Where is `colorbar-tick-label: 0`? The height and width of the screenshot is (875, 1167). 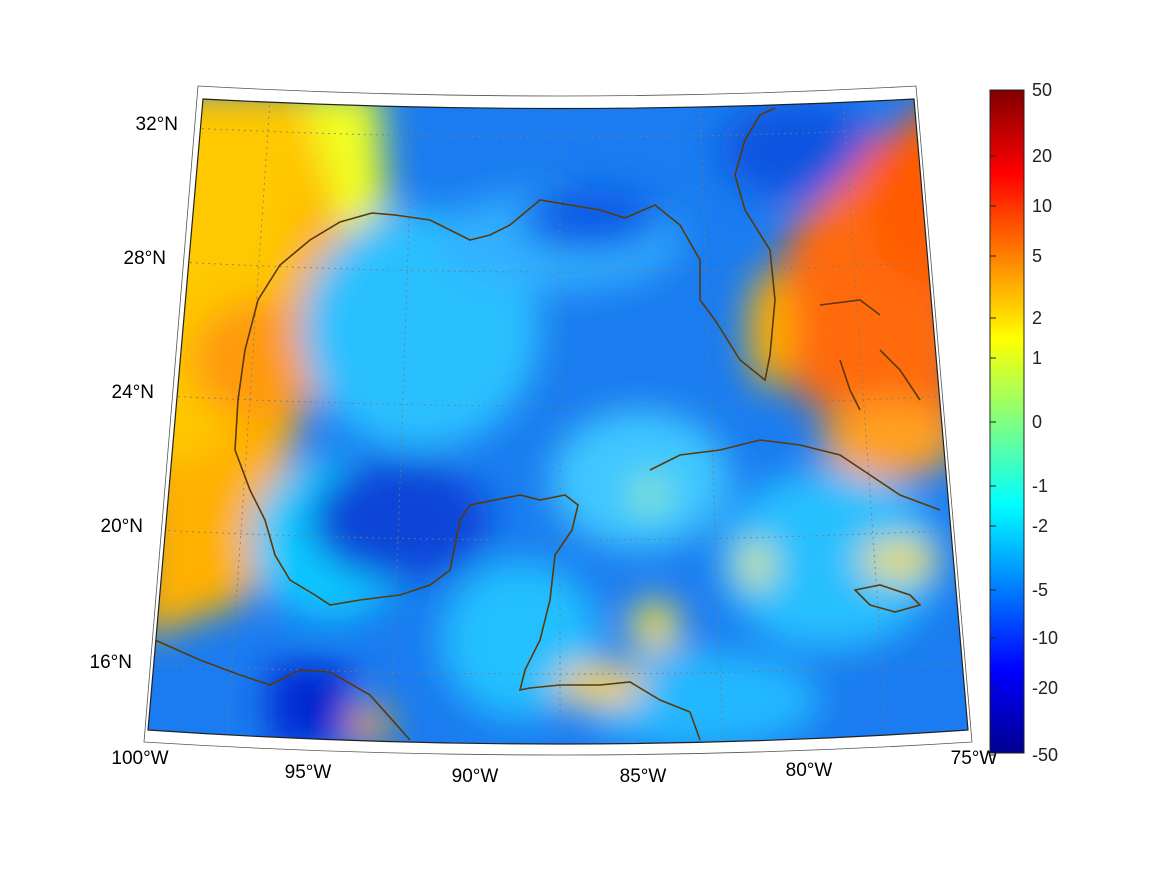 colorbar-tick-label: 0 is located at coordinates (1037, 422).